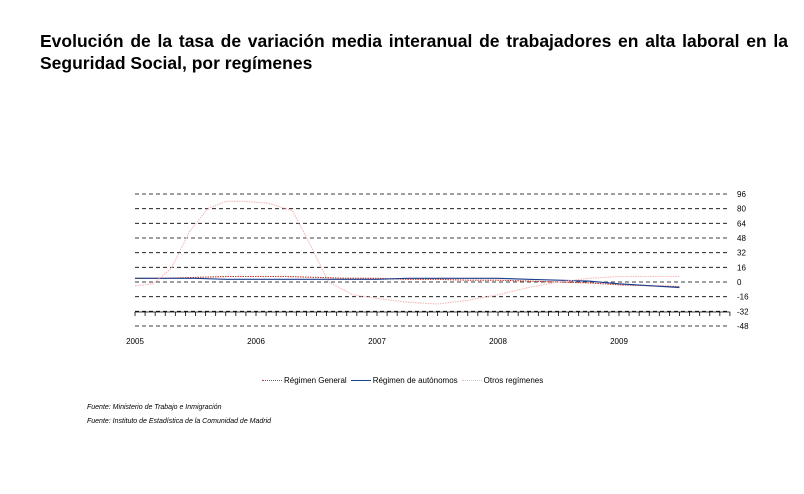  I want to click on x-tick-label: 2008, so click(498, 341).